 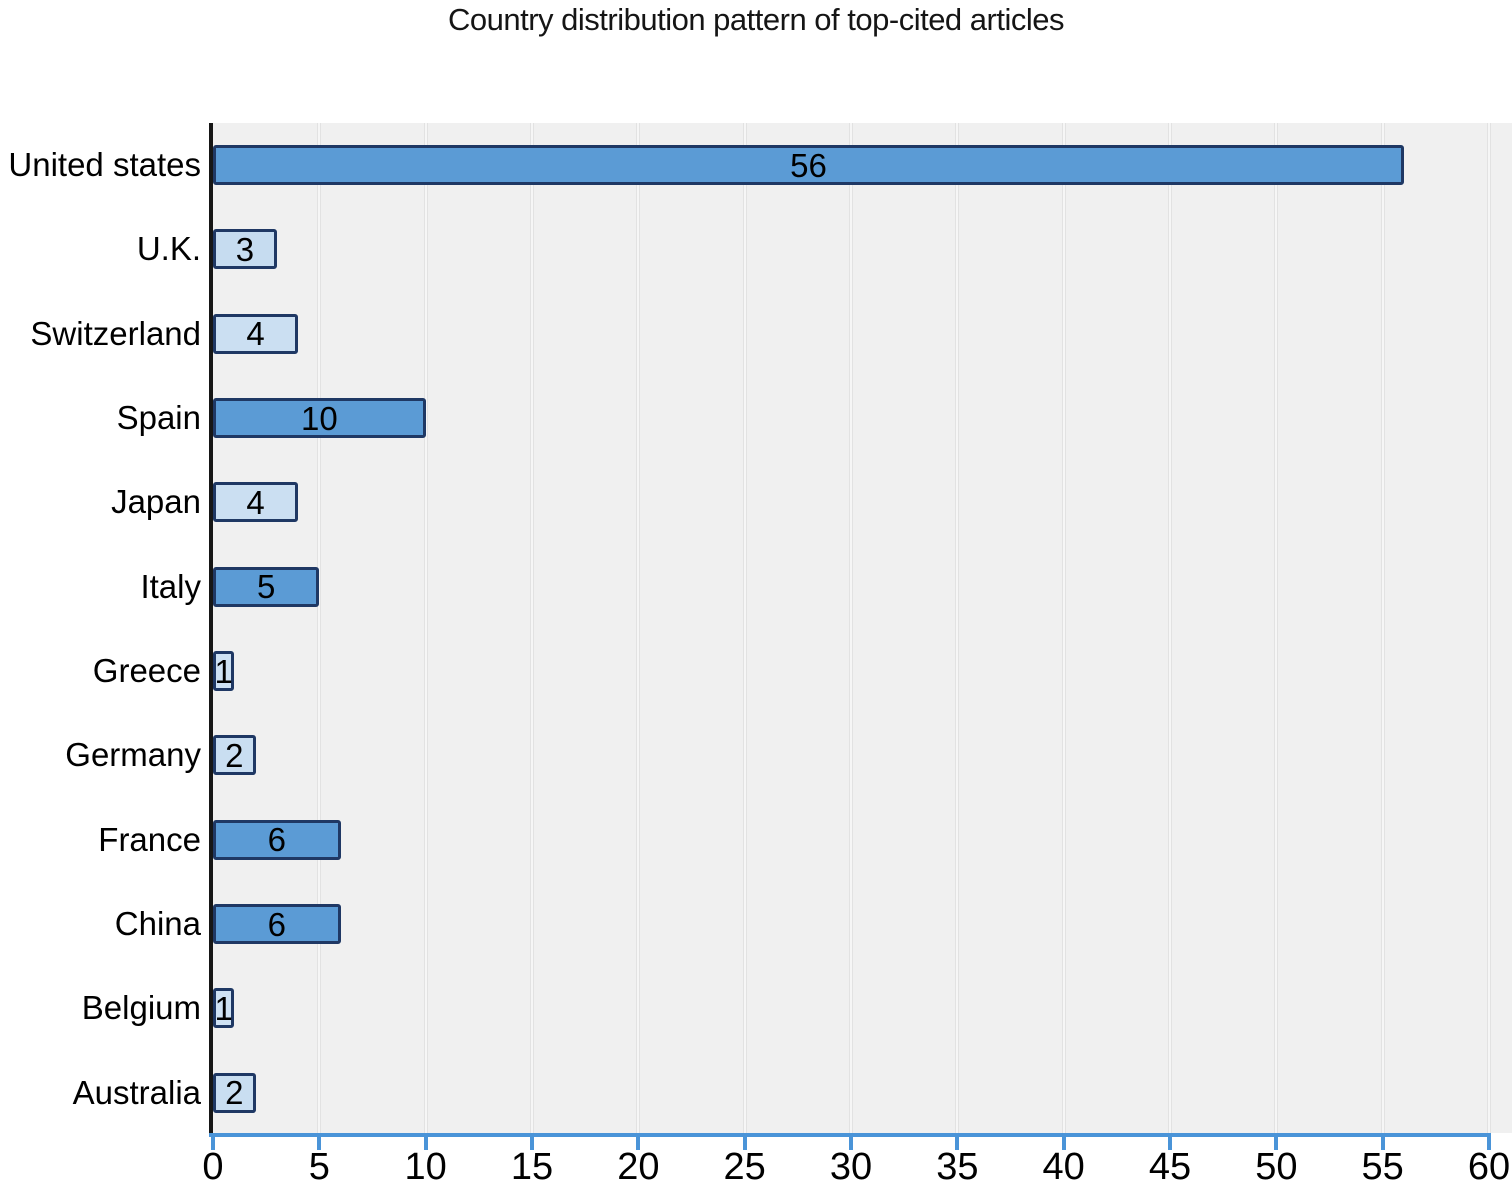 I want to click on x-axis-tick-label: 25, so click(x=744, y=1166).